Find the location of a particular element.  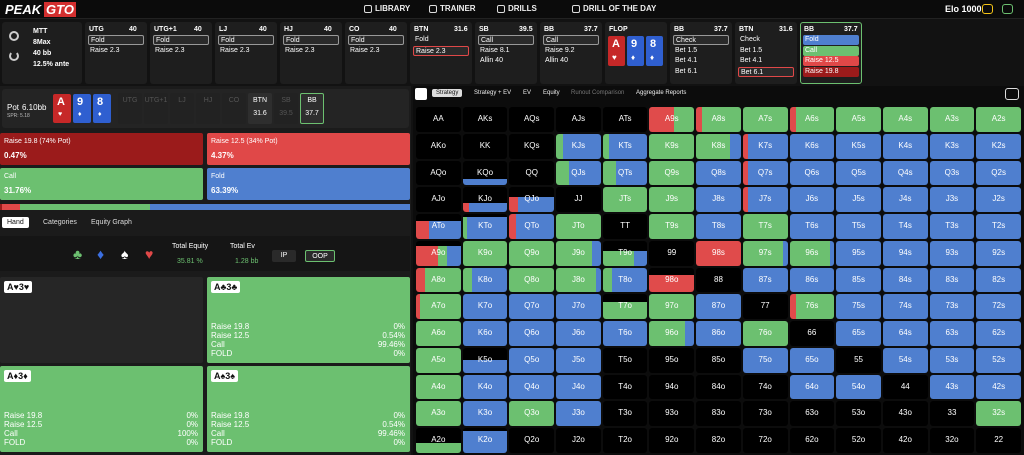

hand-cell: 66 is located at coordinates (812, 333).